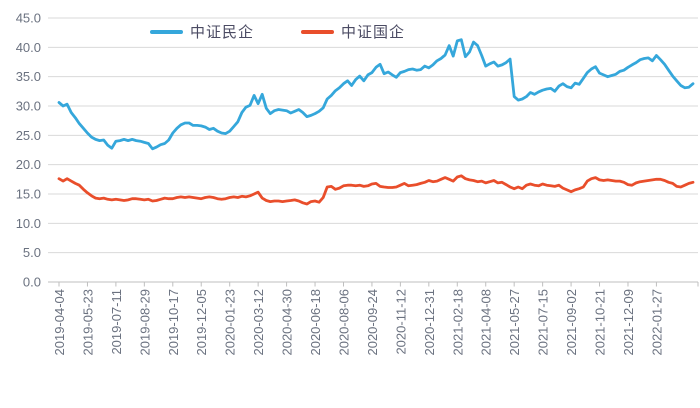  What do you see at coordinates (32, 282) in the screenshot?
I see `svg-text: 0.0` at bounding box center [32, 282].